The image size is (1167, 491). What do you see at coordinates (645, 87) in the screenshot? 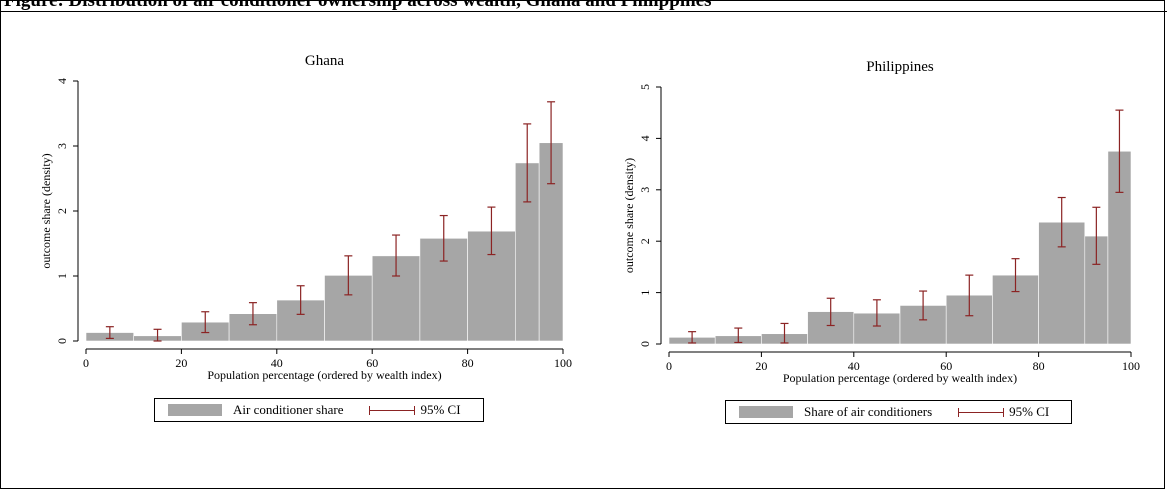
I see `y-tick-label-5: 5` at bounding box center [645, 87].